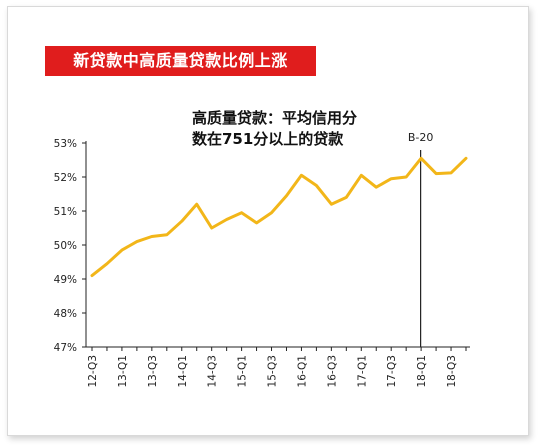 This screenshot has width=538, height=445. What do you see at coordinates (274, 129) in the screenshot?
I see `annotation-text: 高质量贷款：平均信用分 数在751分以上的贷款` at bounding box center [274, 129].